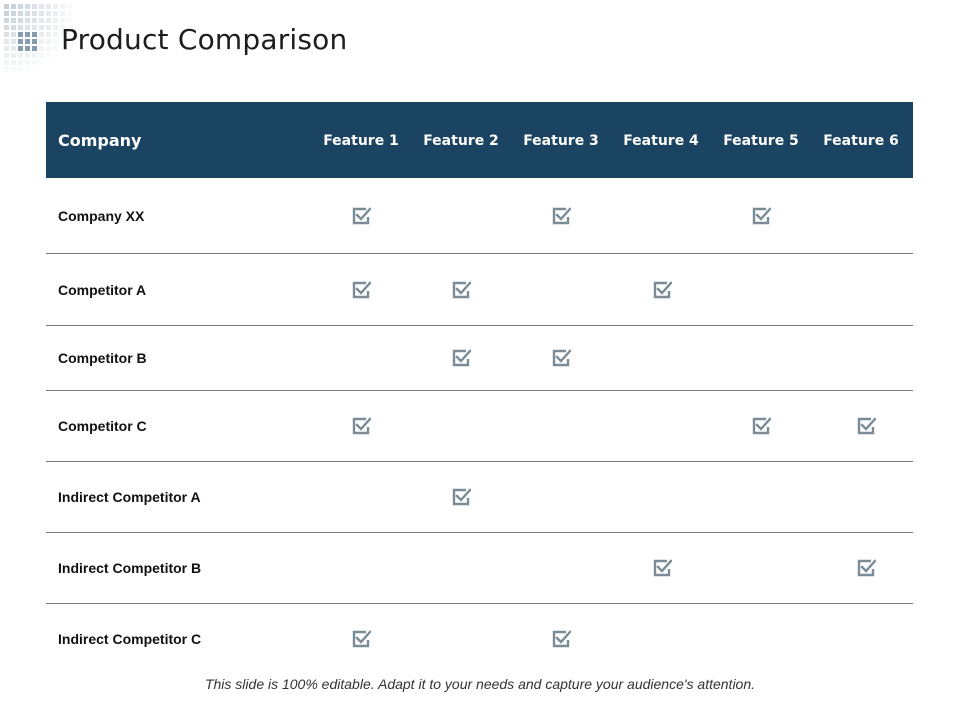 The image size is (960, 720). What do you see at coordinates (38, 38) in the screenshot?
I see `dot-grid-decoration` at bounding box center [38, 38].